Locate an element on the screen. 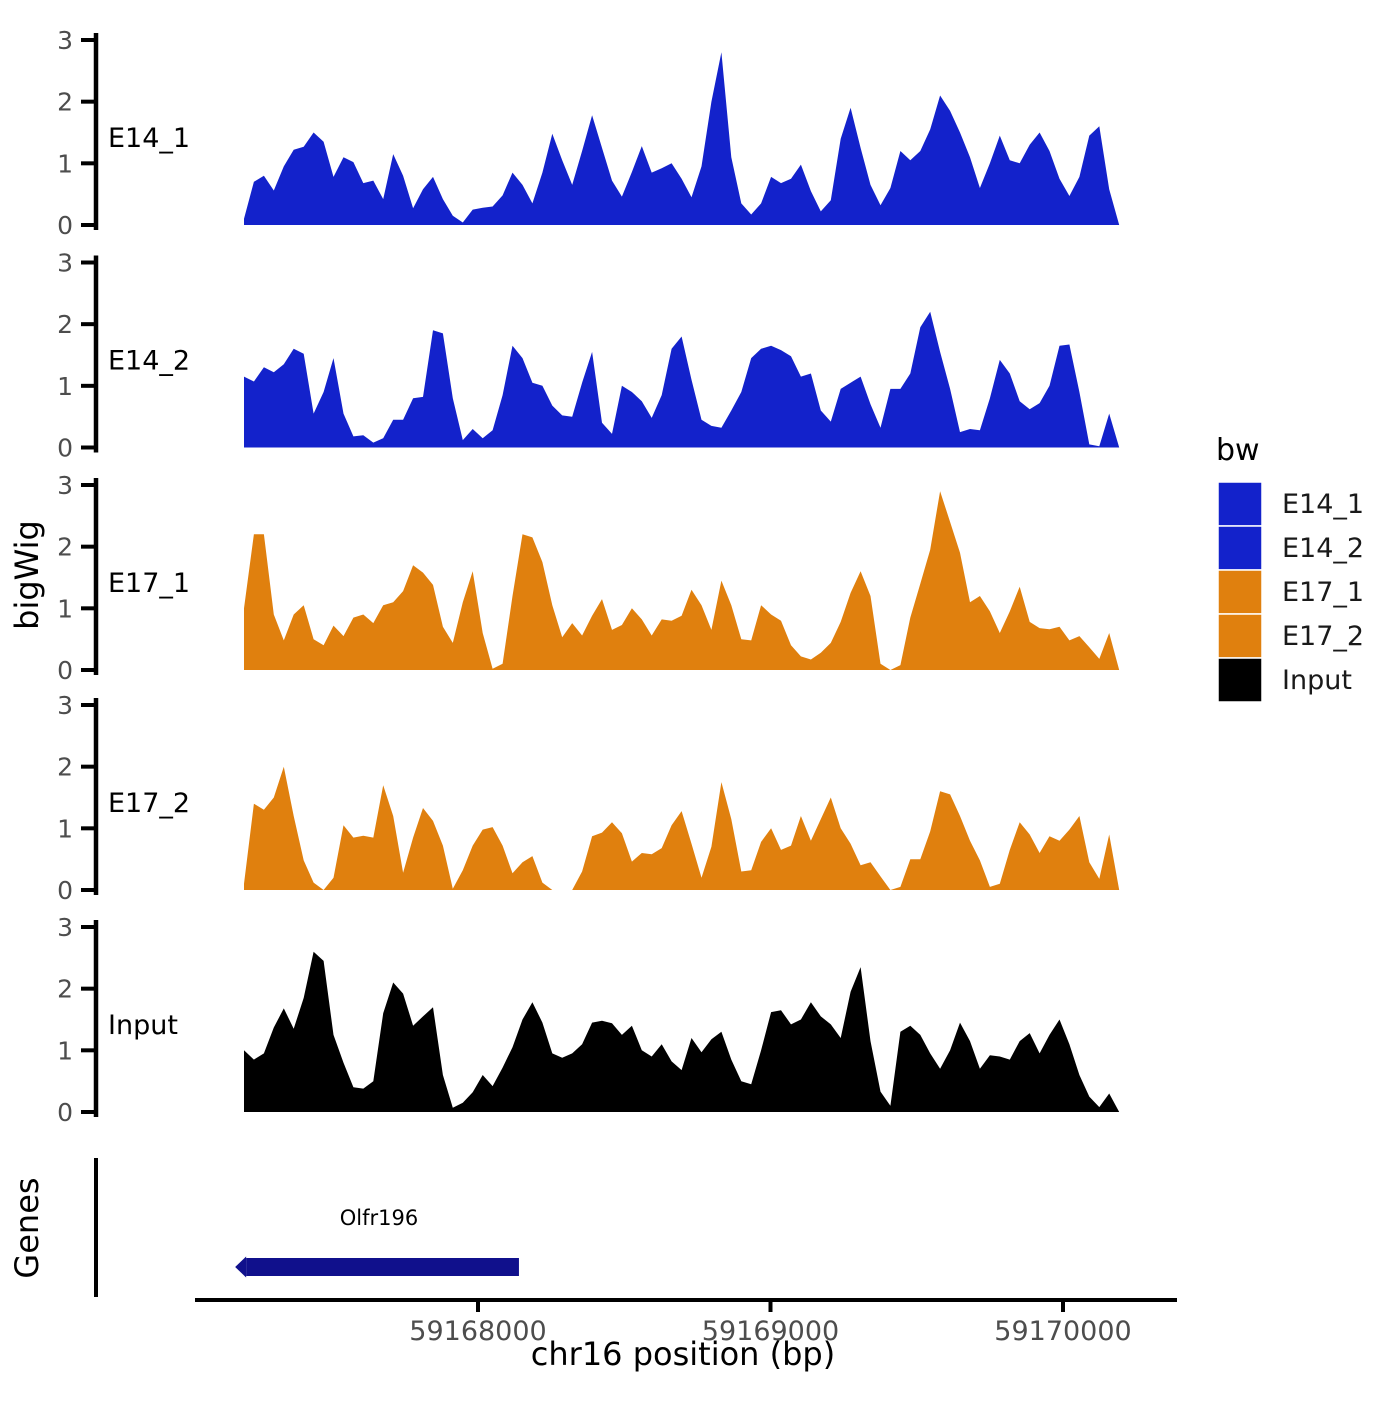  track-label: E17_1 is located at coordinates (149, 583).